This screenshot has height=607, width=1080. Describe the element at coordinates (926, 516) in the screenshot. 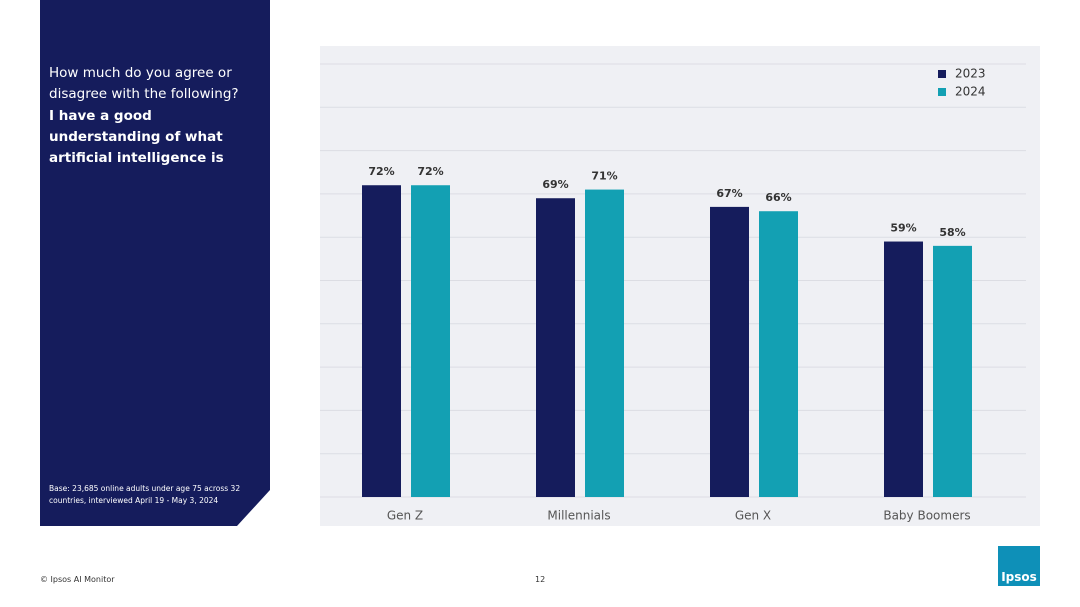

I see `x-tick-label: Baby Boomers` at that location.